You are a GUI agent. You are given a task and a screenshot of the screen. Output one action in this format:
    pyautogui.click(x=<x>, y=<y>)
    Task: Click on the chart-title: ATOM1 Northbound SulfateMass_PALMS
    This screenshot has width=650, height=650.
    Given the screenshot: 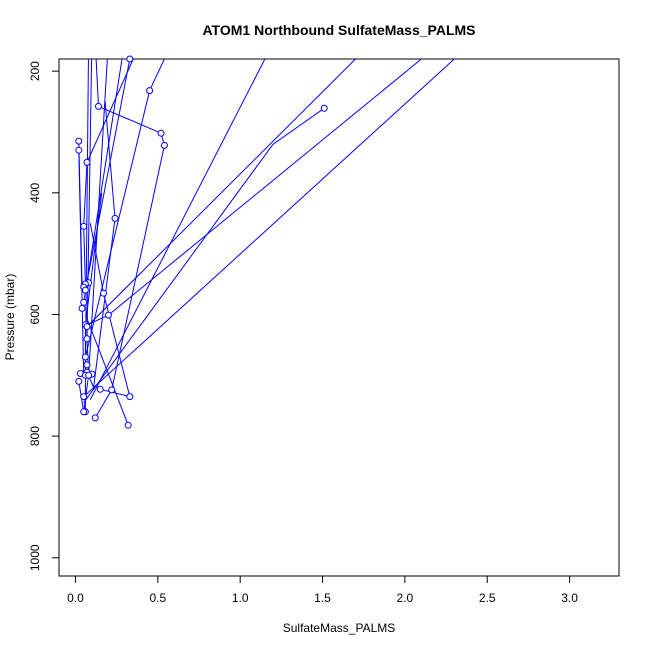 What is the action you would take?
    pyautogui.click(x=338, y=30)
    